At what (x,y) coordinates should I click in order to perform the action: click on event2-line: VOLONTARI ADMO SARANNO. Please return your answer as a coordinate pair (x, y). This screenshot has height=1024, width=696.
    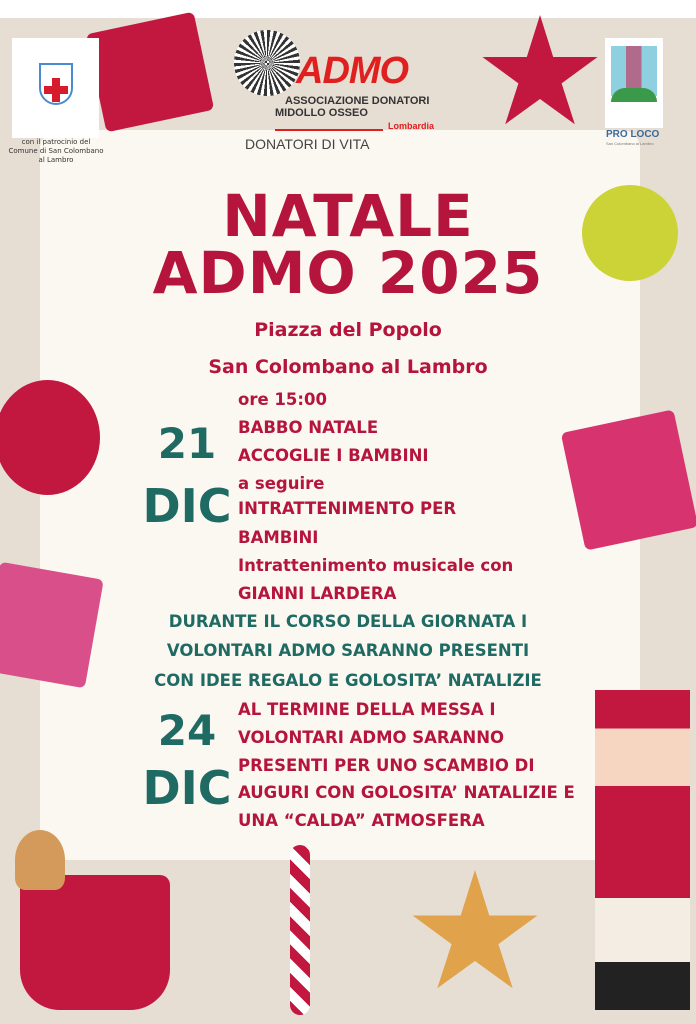
    Looking at the image, I should click on (371, 737).